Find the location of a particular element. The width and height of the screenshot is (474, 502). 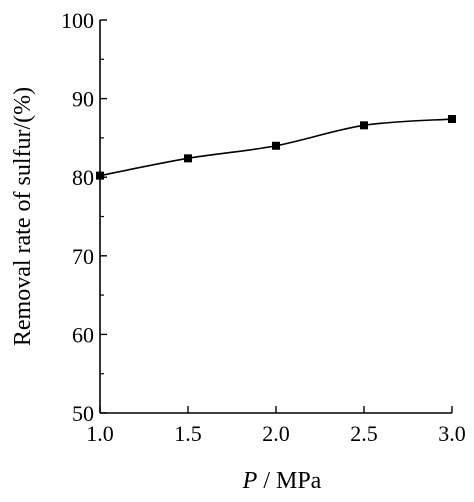

x-tick-label: 1.0 is located at coordinates (100, 433).